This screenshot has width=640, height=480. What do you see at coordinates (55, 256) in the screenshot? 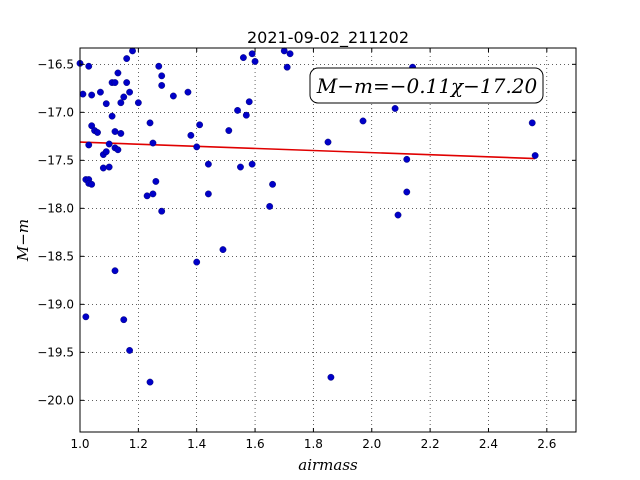
I see `y-tick-label: −18.5` at bounding box center [55, 256].